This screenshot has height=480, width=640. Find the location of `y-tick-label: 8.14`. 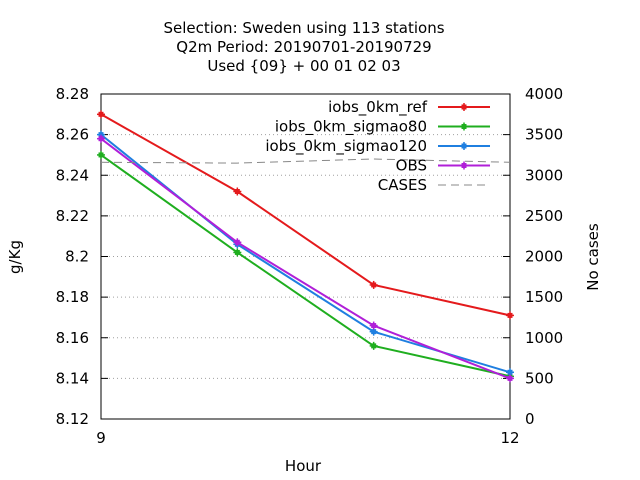

y-tick-label: 8.14 is located at coordinates (72, 378).